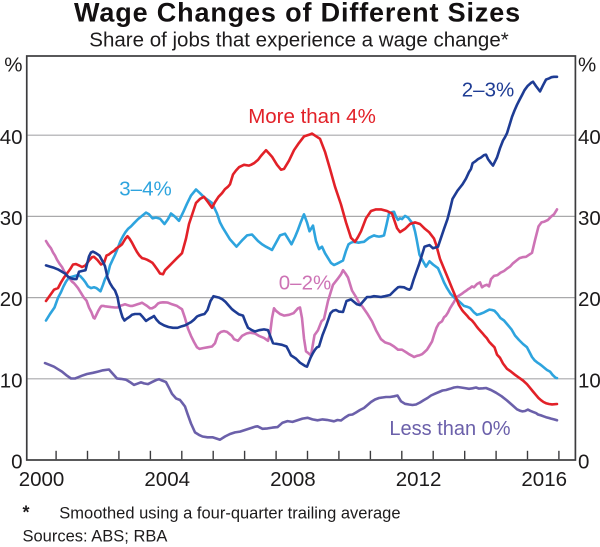 The image size is (600, 547). What do you see at coordinates (145, 188) in the screenshot?
I see `svg-text: 3–4%` at bounding box center [145, 188].